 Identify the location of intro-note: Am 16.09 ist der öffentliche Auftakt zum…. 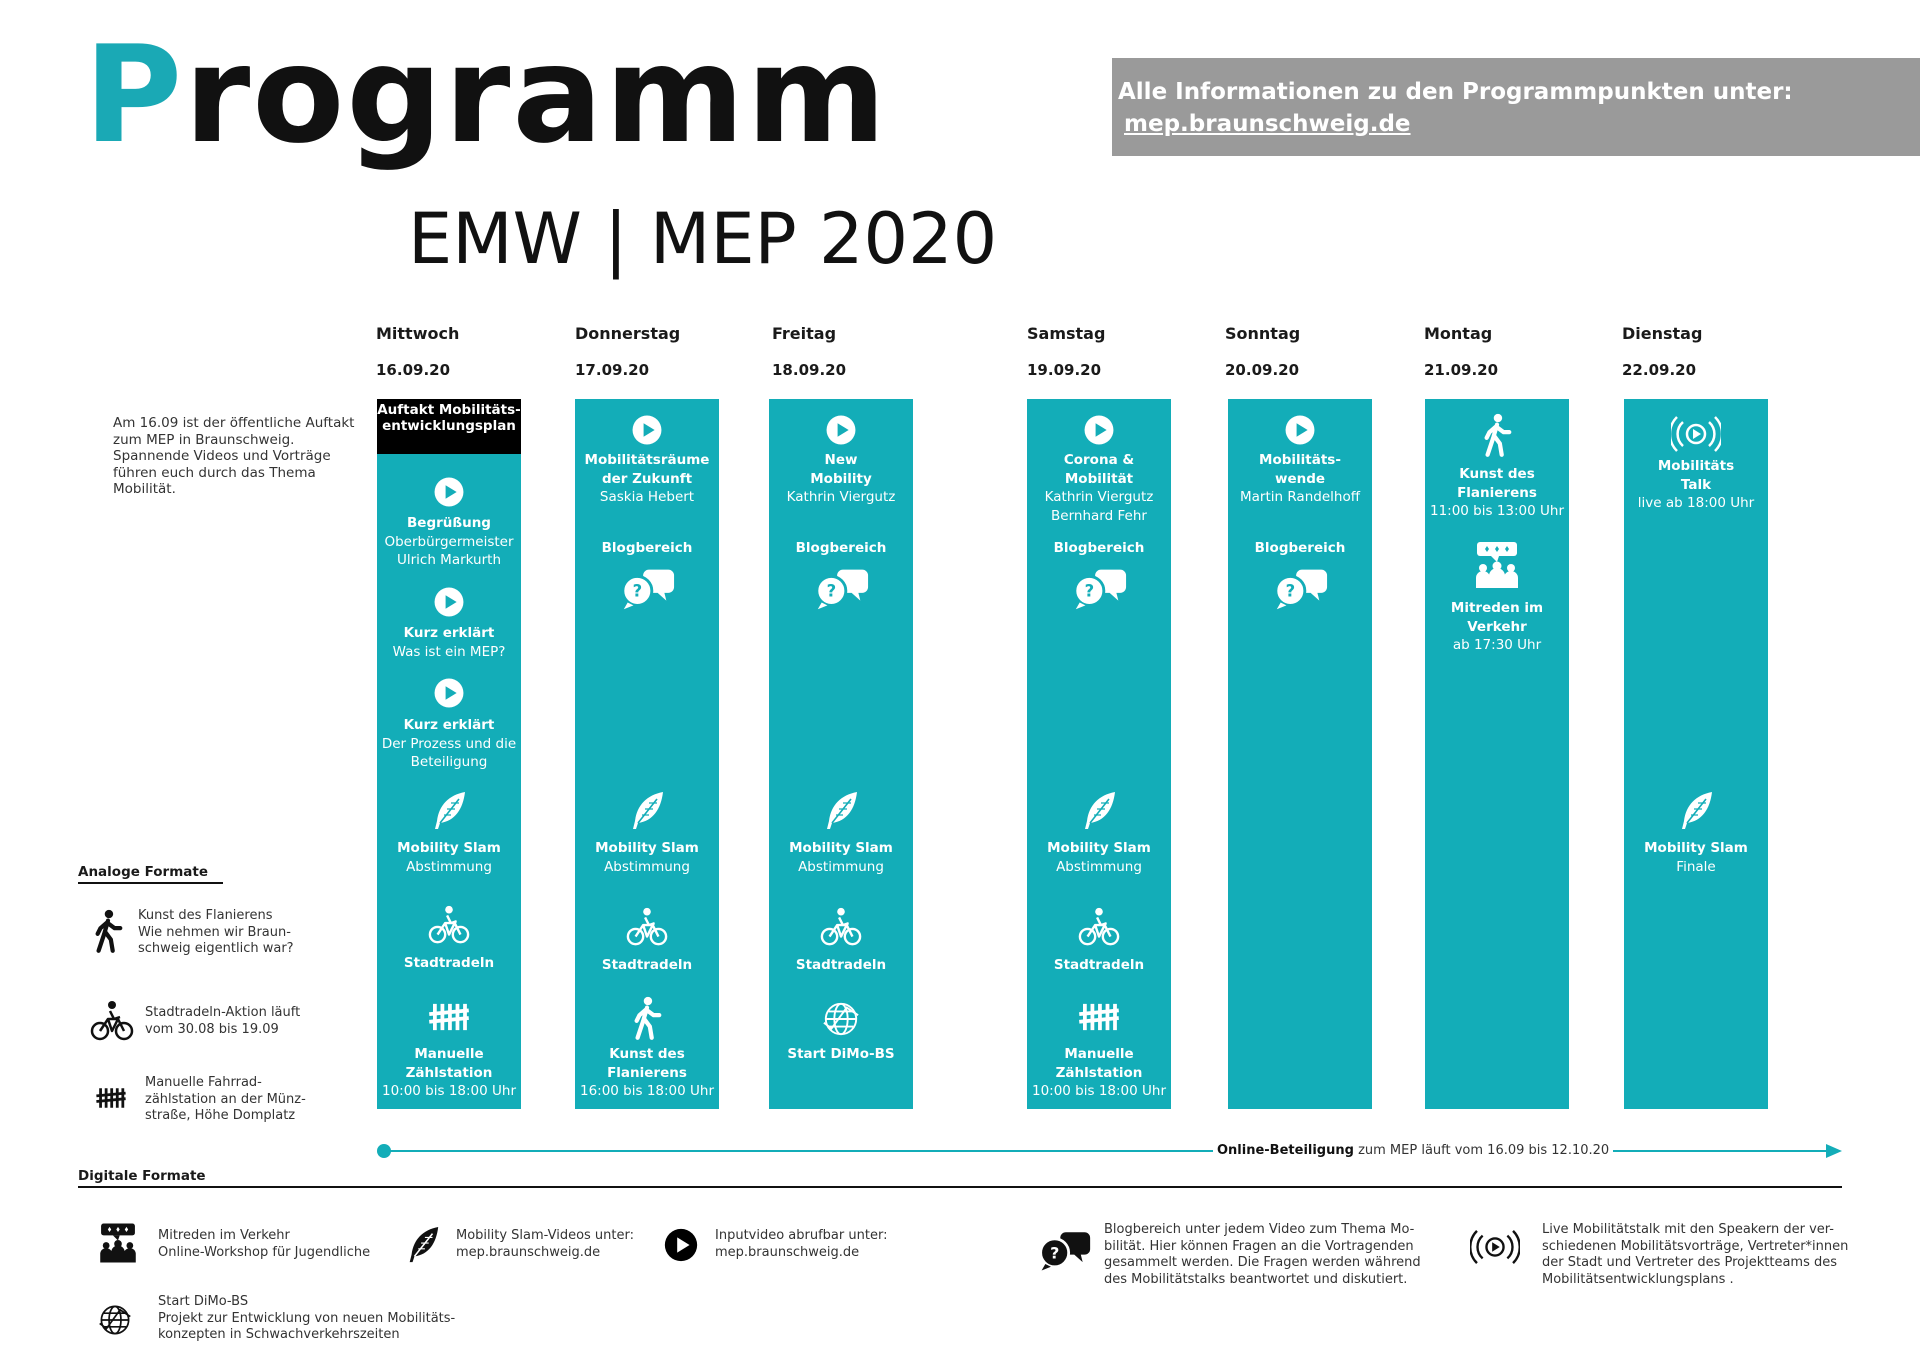
(234, 456).